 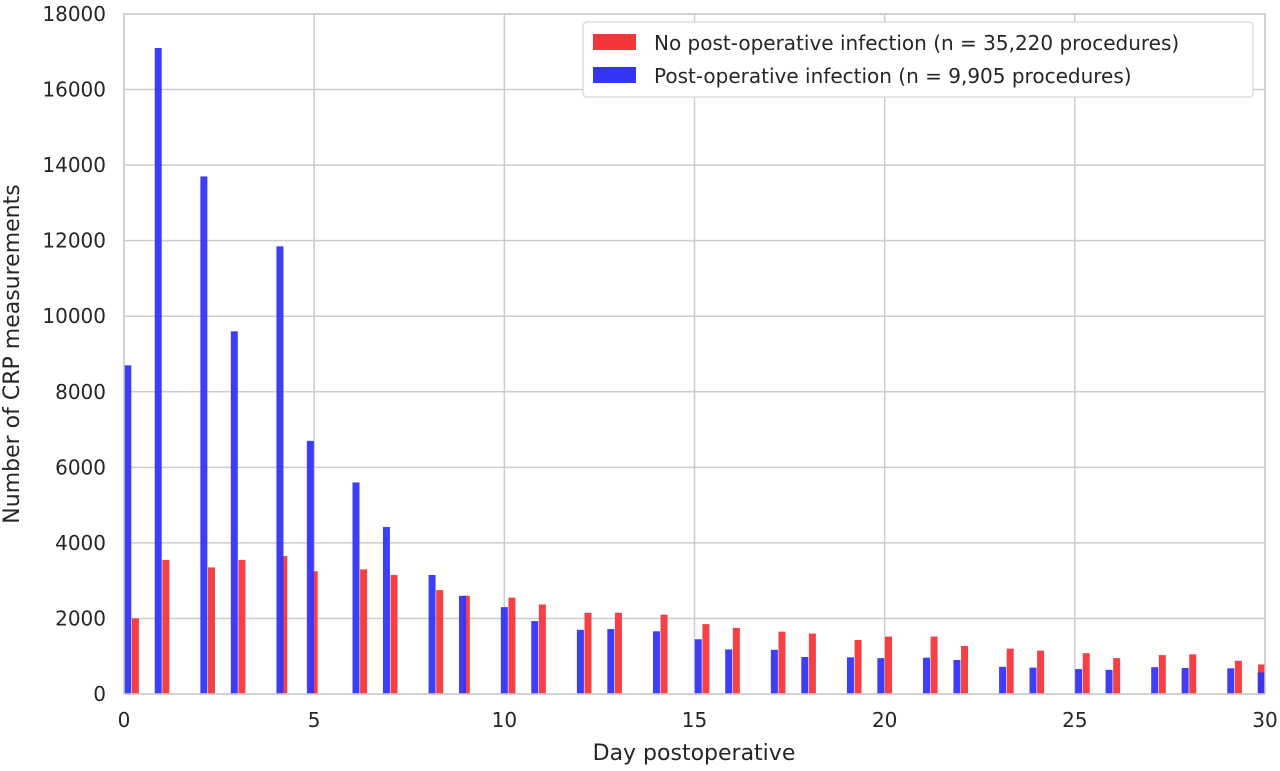 I want to click on y-tick-label: 14000, so click(x=74, y=165).